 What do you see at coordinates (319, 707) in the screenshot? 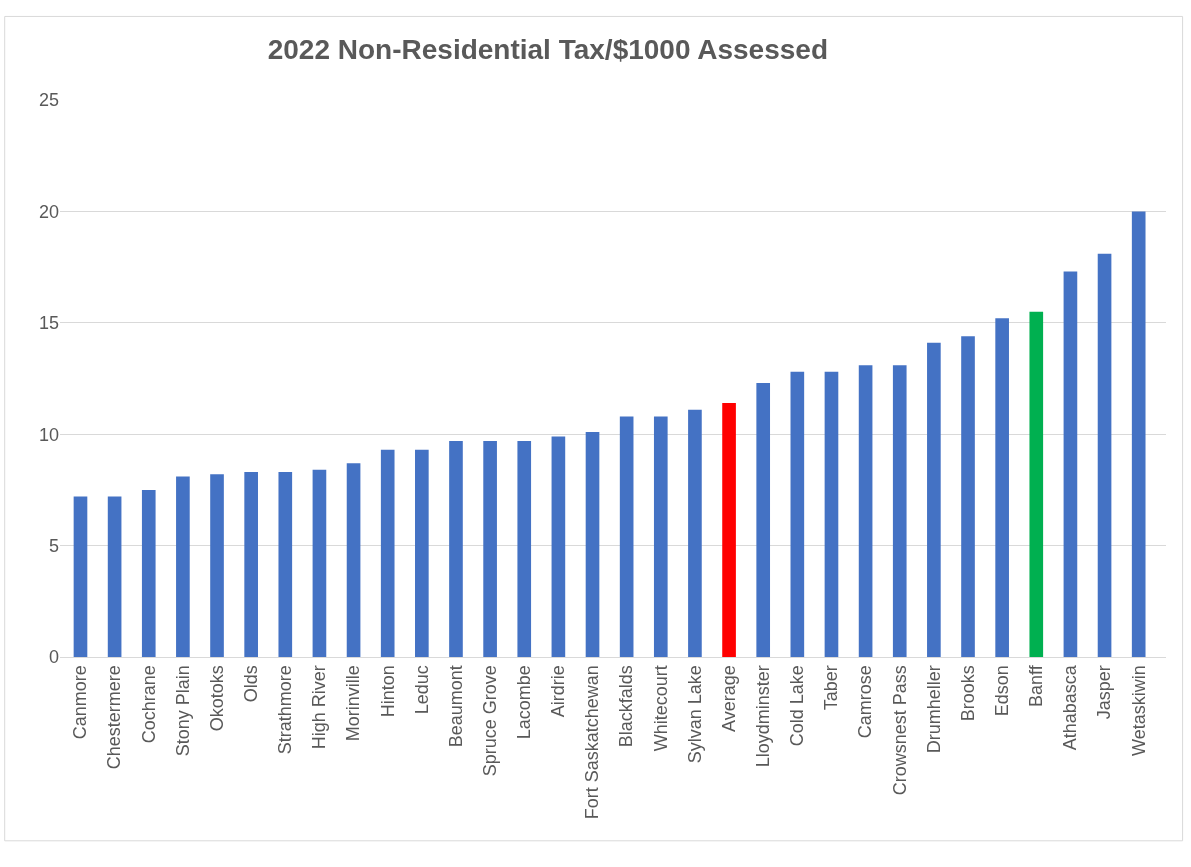
I see `x-tick-label: High River` at bounding box center [319, 707].